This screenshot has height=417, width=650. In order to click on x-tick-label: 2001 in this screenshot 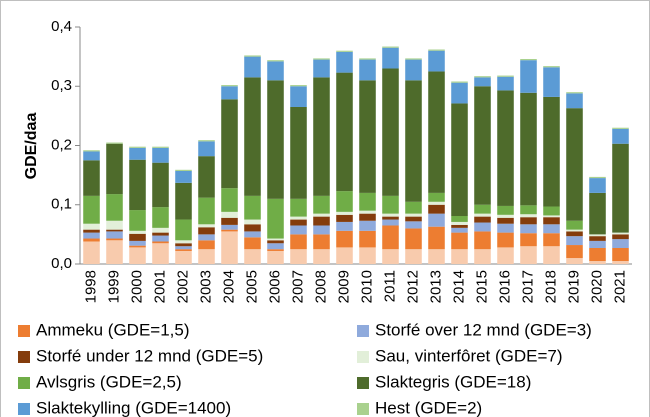, I will do `click(159, 286)`.